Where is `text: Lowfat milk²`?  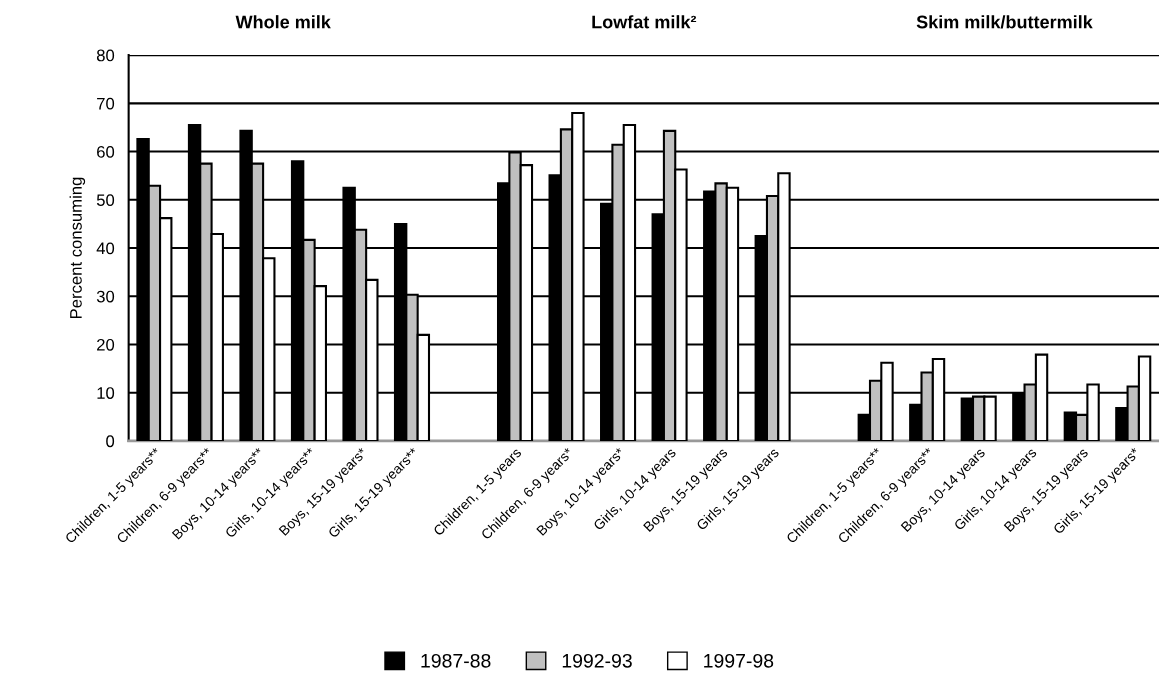
text: Lowfat milk² is located at coordinates (644, 22).